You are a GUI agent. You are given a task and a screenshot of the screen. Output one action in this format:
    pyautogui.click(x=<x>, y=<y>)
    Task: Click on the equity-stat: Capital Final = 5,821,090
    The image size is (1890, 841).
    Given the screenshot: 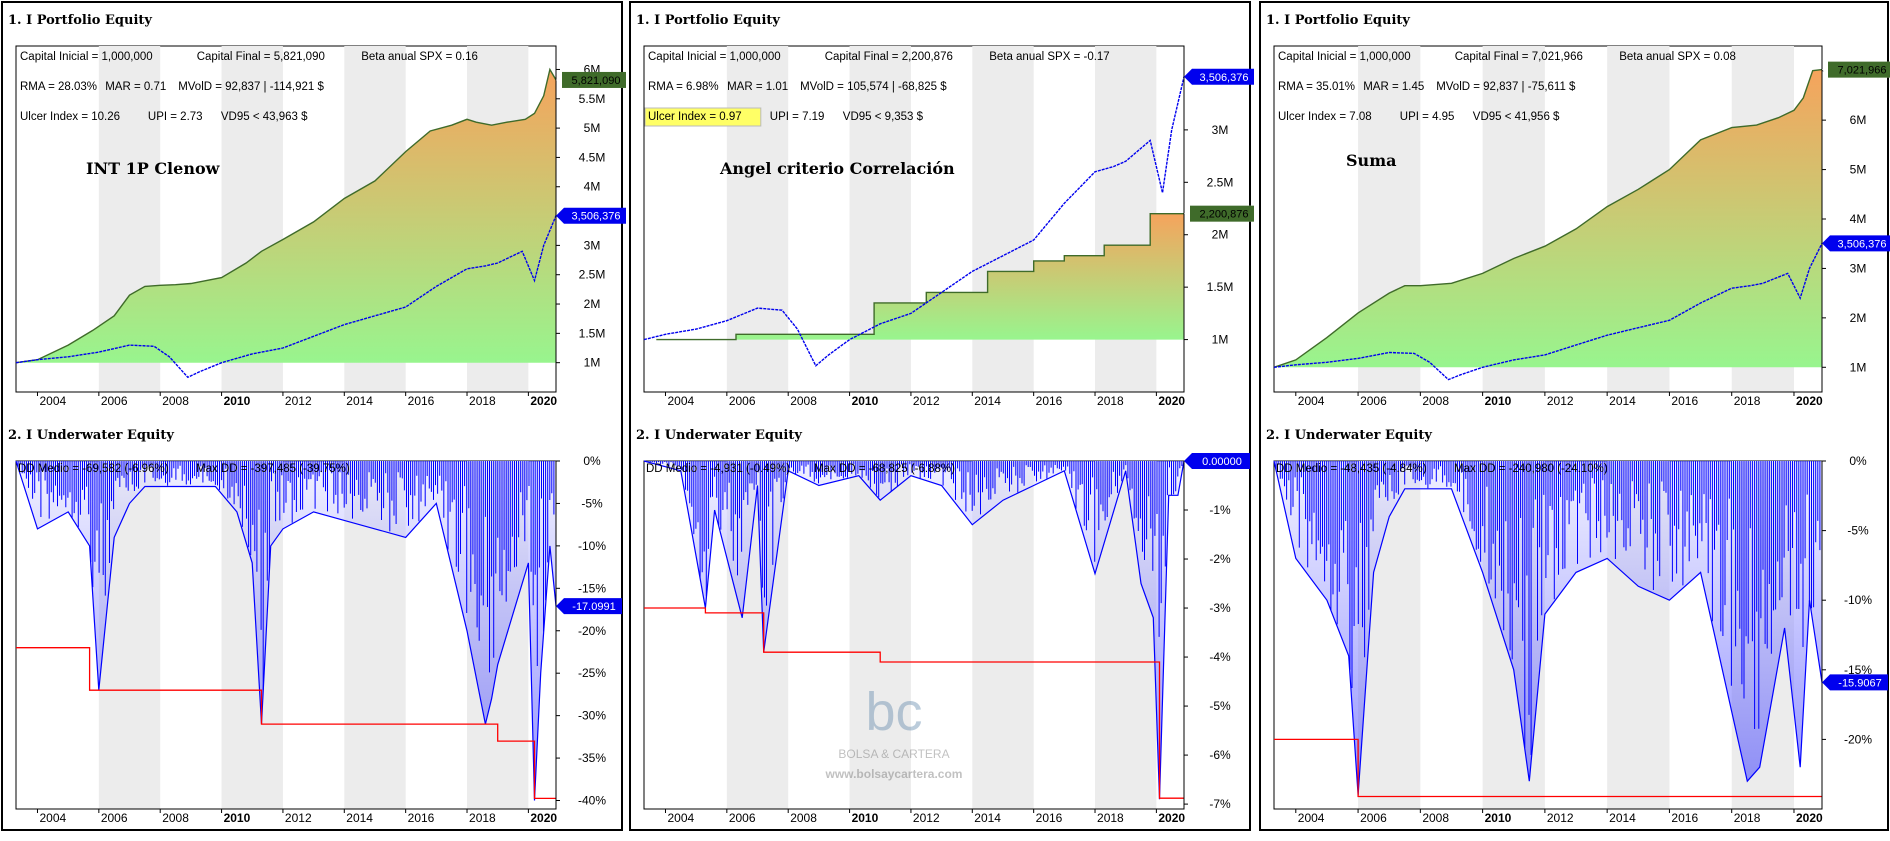 What is the action you would take?
    pyautogui.click(x=261, y=57)
    